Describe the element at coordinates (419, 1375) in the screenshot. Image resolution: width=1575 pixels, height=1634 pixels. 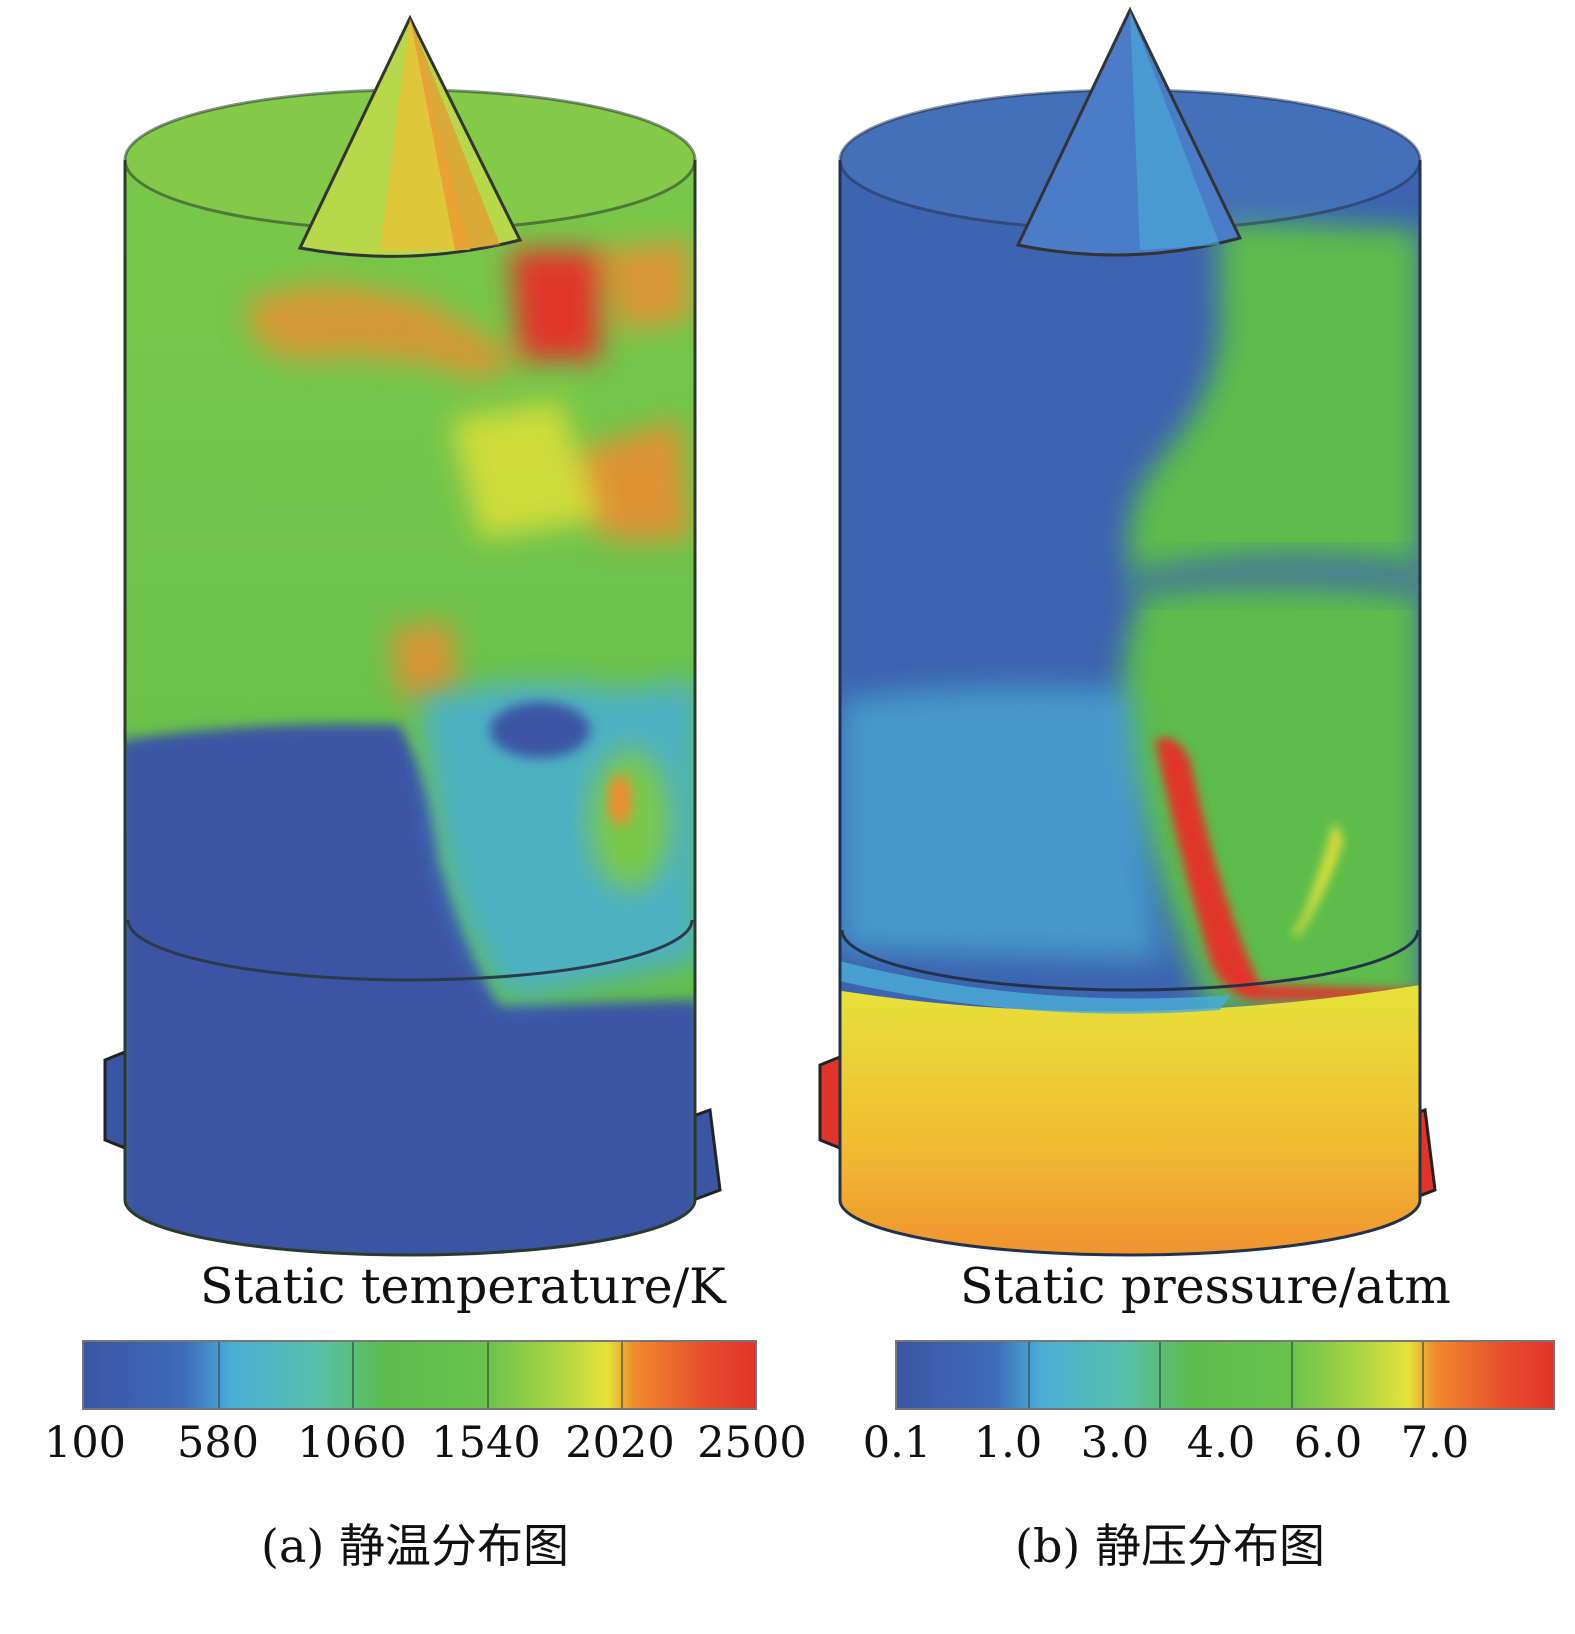
I see `temperature-colorbar` at that location.